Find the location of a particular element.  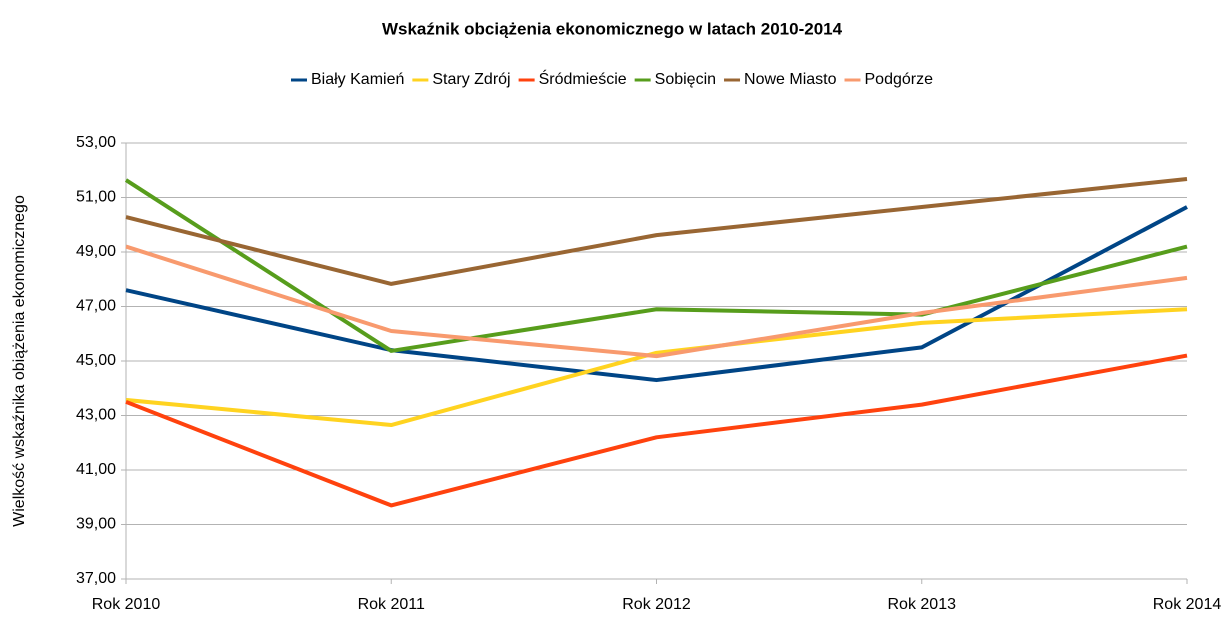

y-tick-label: 37,00 is located at coordinates (96, 578).